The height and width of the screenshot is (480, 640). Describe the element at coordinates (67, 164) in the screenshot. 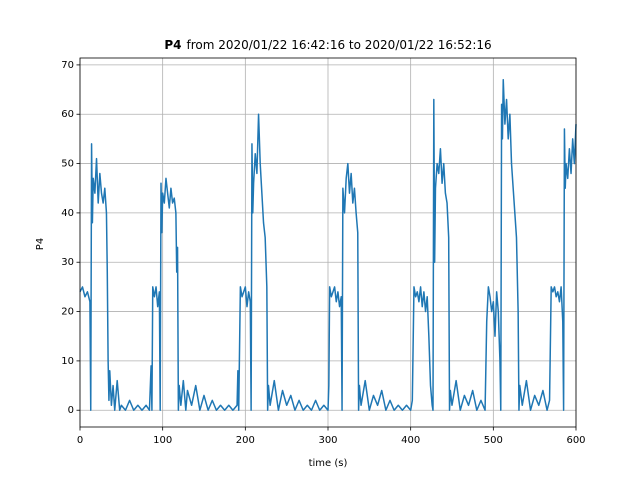

I see `y-tick-label: 50` at that location.